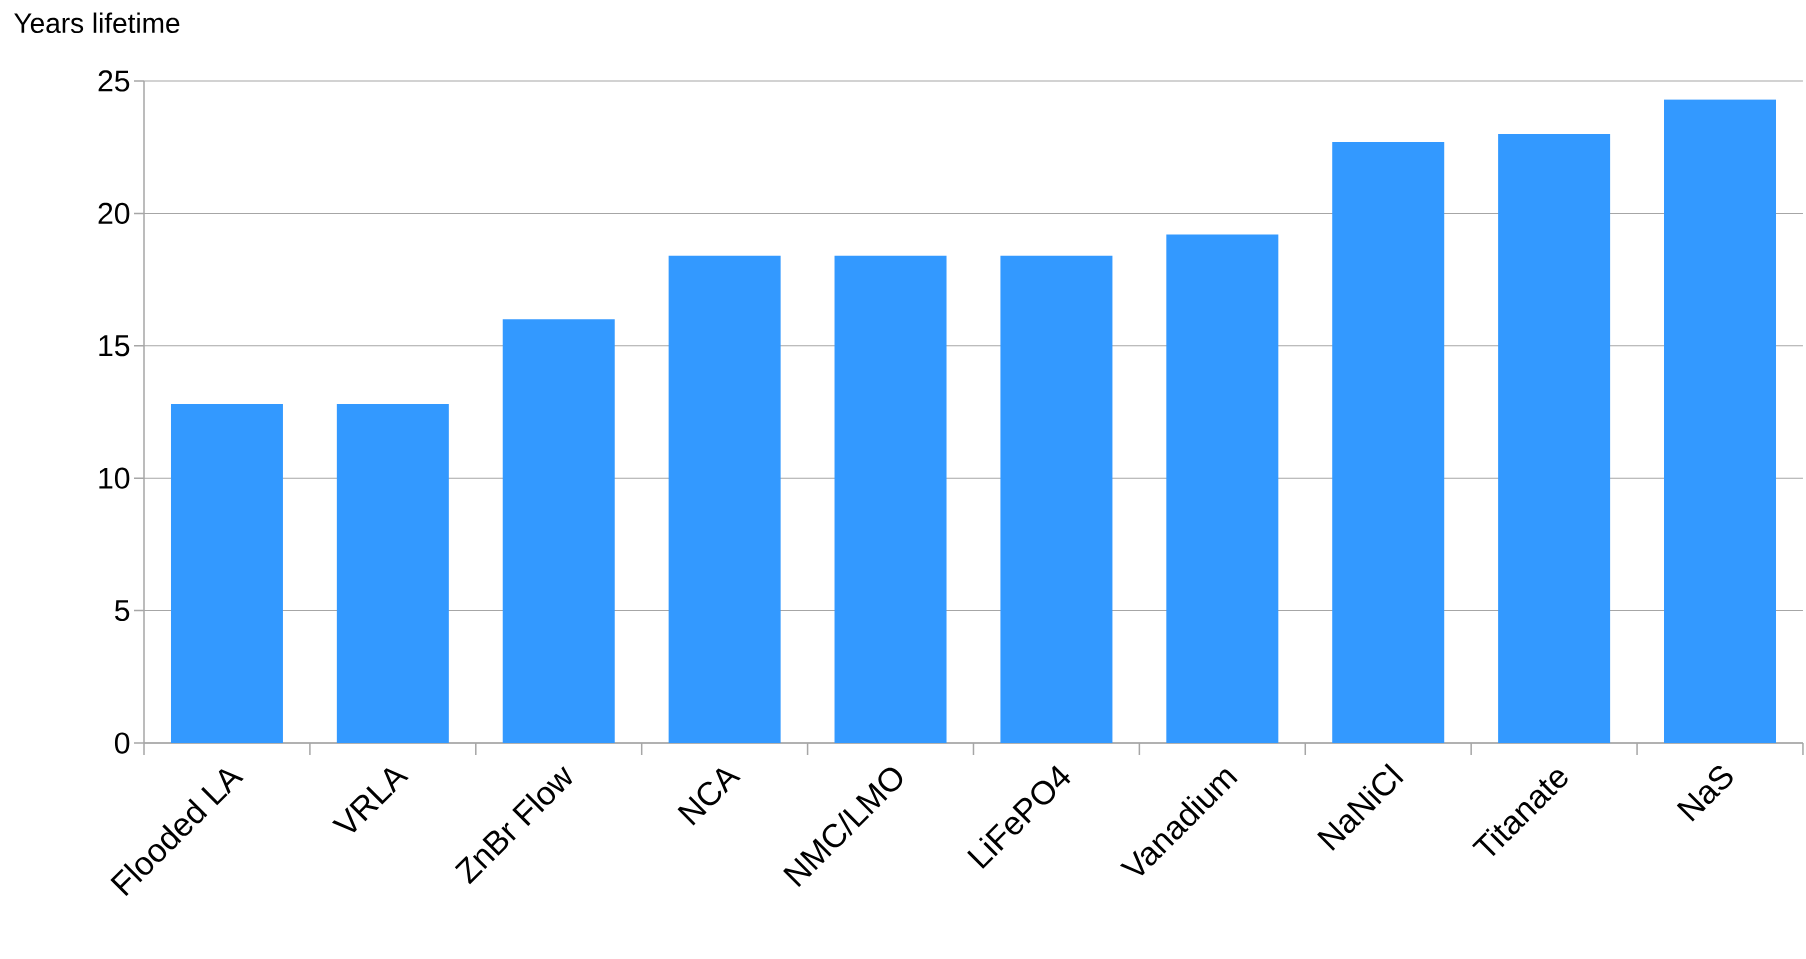 The width and height of the screenshot is (1806, 959). What do you see at coordinates (114, 346) in the screenshot?
I see `y-tick-label: 15` at bounding box center [114, 346].